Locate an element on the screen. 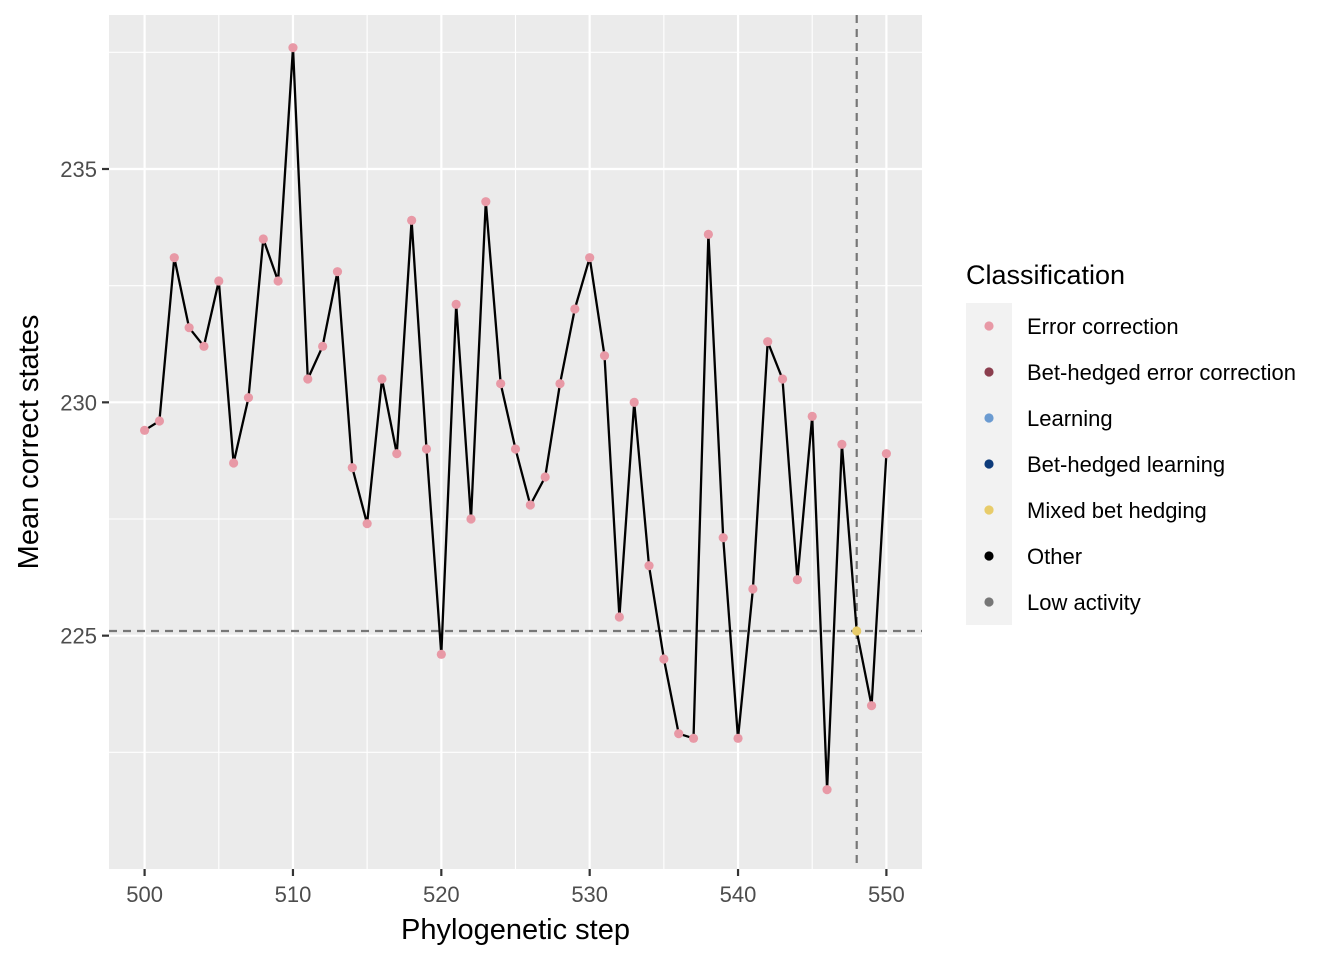 The width and height of the screenshot is (1344, 960). legend-title: Classification is located at coordinates (1045, 275).